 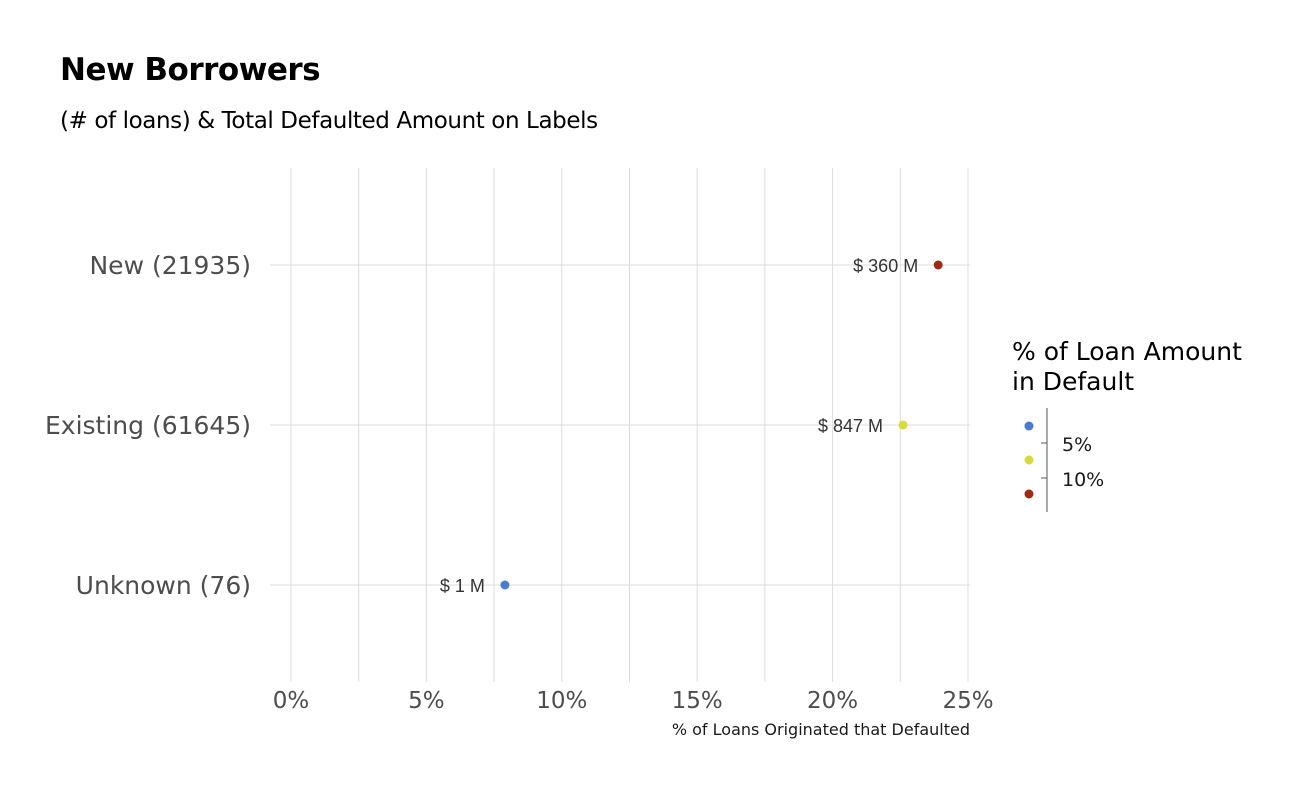 I want to click on x-tick-label: 25%, so click(x=967, y=701).